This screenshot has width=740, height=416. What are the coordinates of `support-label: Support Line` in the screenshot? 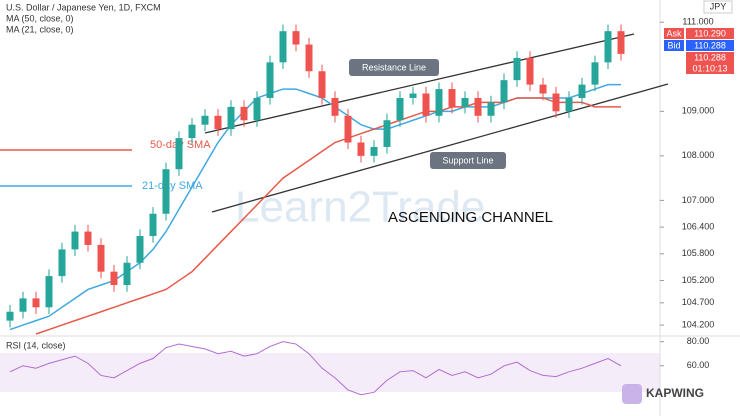 It's located at (467, 160).